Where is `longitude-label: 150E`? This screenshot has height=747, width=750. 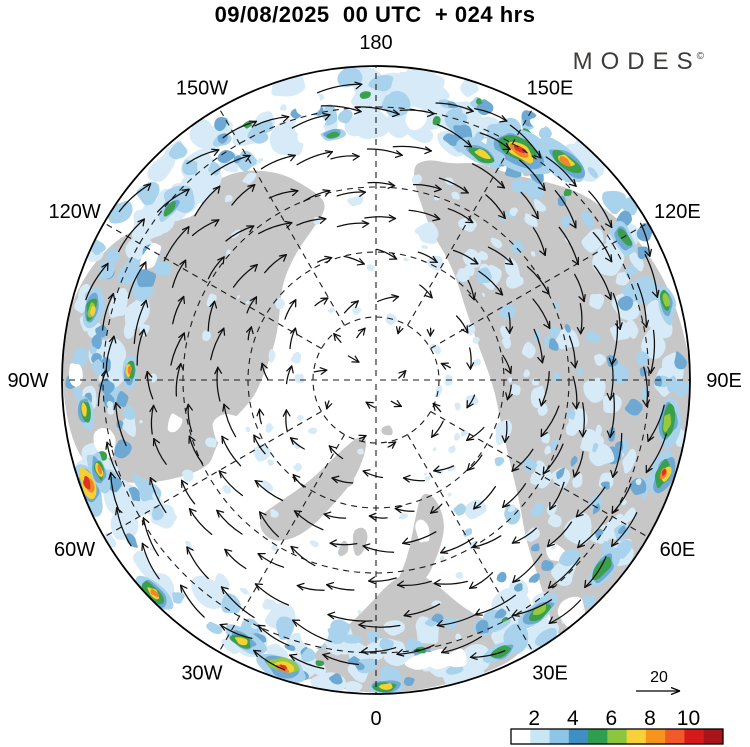 longitude-label: 150E is located at coordinates (550, 88).